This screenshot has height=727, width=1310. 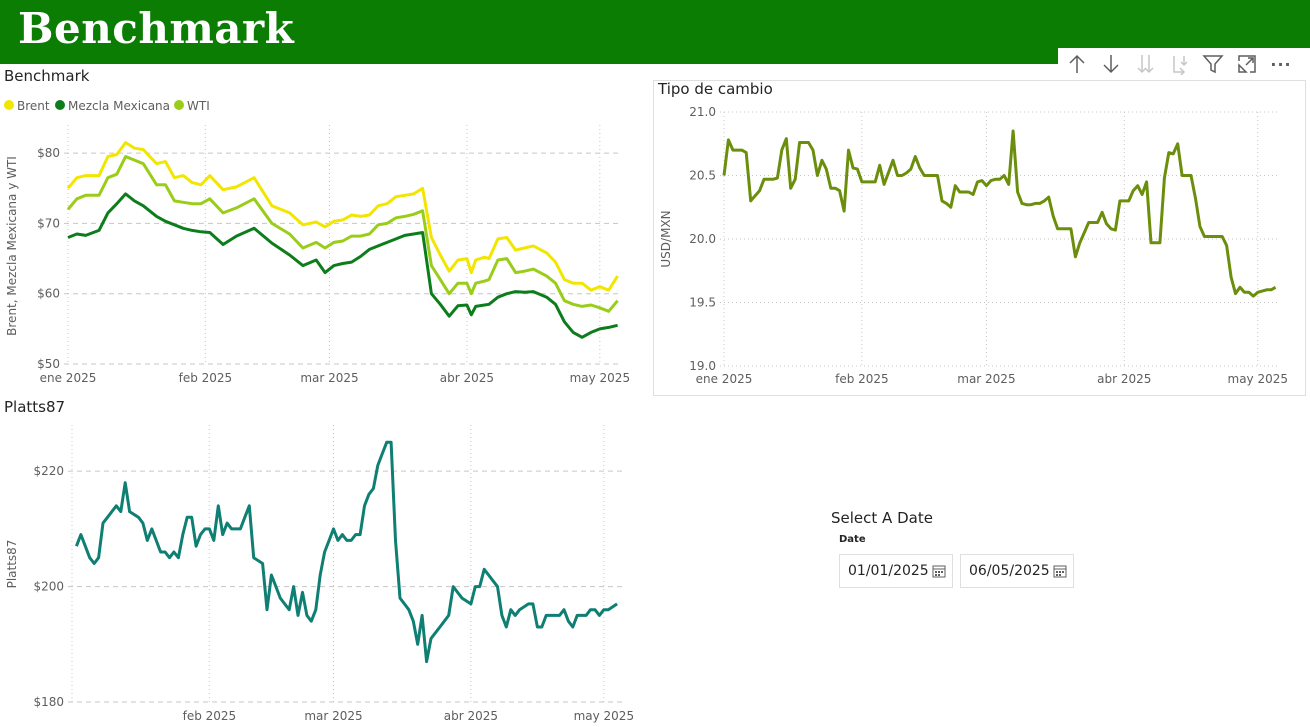 What do you see at coordinates (48, 587) in the screenshot?
I see `y-tick-label: $200` at bounding box center [48, 587].